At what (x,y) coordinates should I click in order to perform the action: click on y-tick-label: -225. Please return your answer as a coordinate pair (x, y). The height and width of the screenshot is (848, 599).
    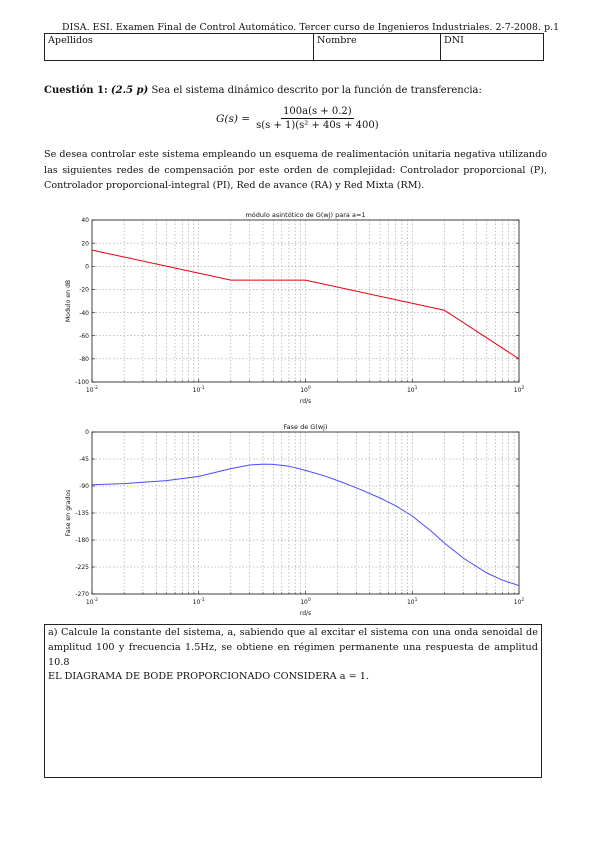
    Looking at the image, I should click on (82, 567).